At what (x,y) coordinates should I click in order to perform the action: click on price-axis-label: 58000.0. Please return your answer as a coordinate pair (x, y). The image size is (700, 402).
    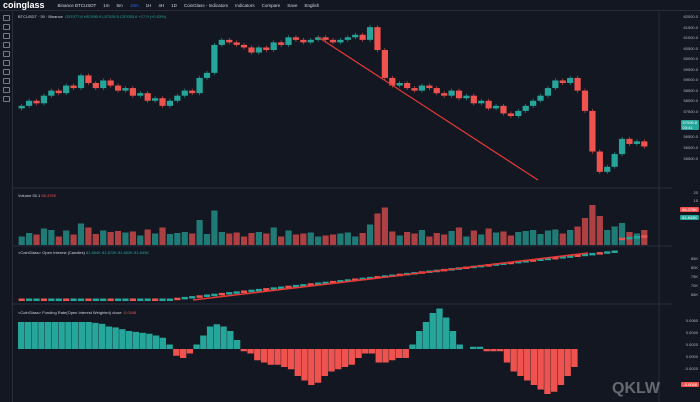
    Looking at the image, I should click on (690, 100).